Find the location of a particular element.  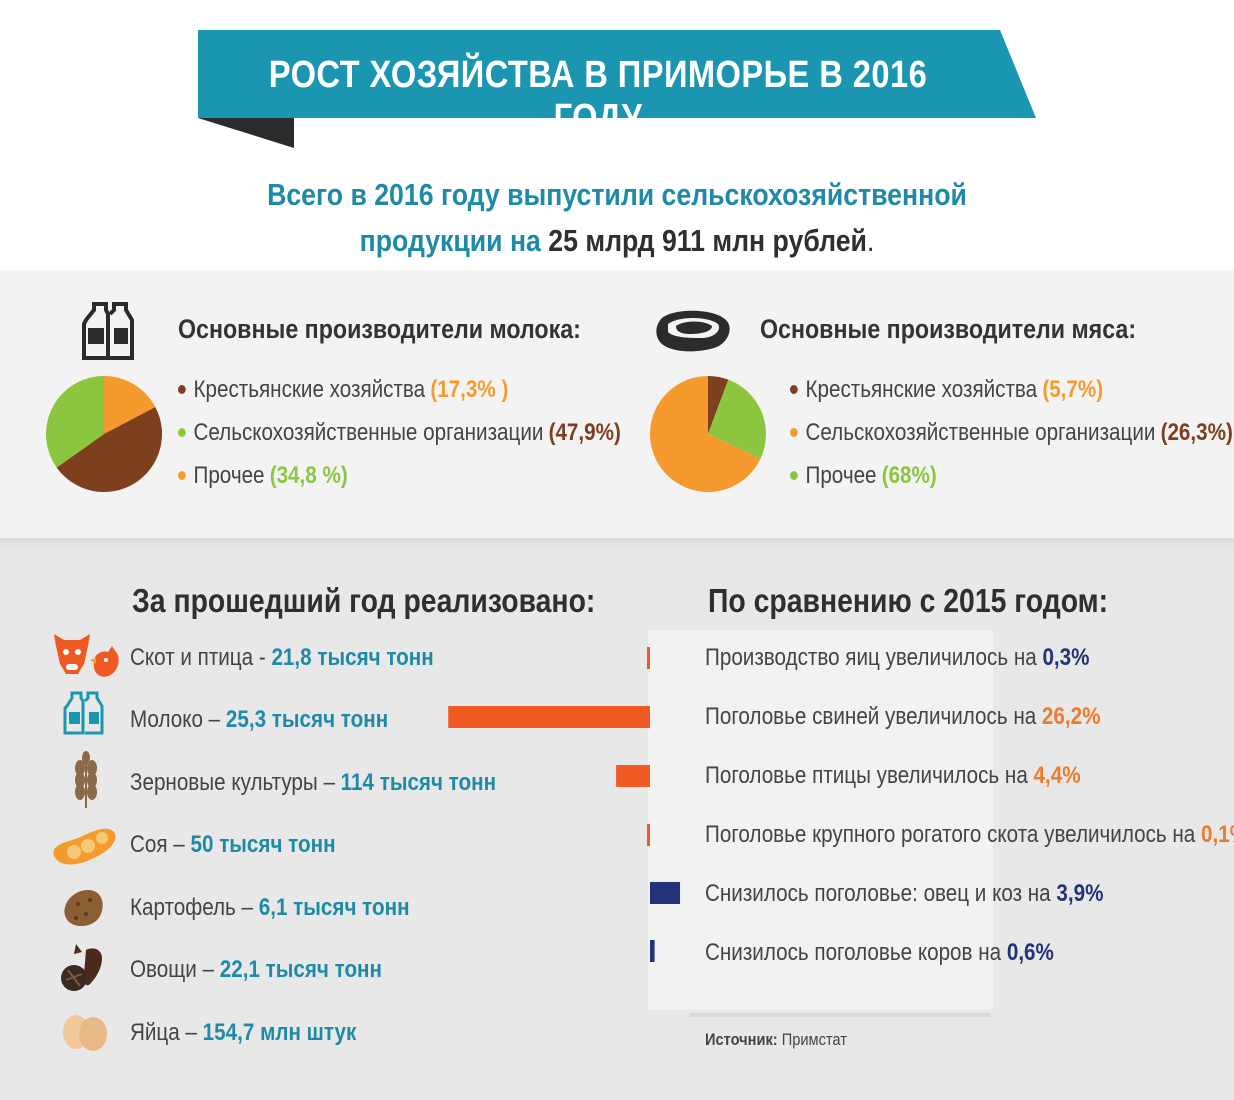

sold-item-label: Зерновые культуры – is located at coordinates (235, 782).